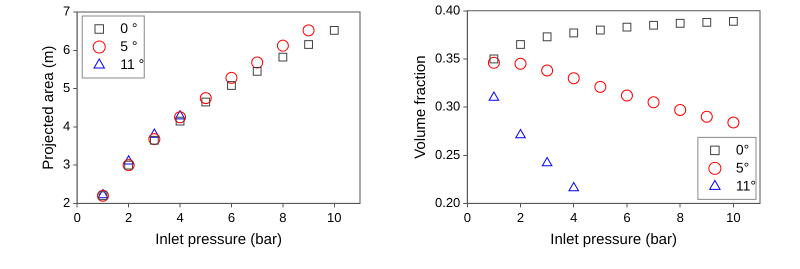  I want to click on y-tick-label: 0.35, so click(447, 58).